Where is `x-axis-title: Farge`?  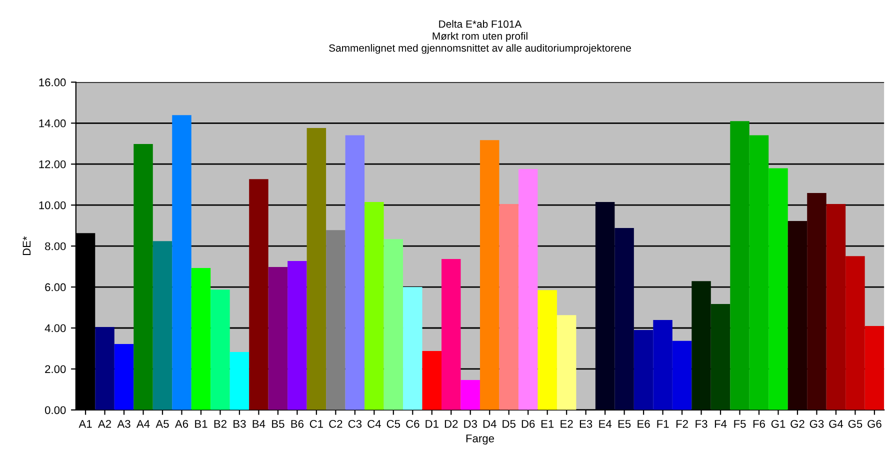
x-axis-title: Farge is located at coordinates (480, 439).